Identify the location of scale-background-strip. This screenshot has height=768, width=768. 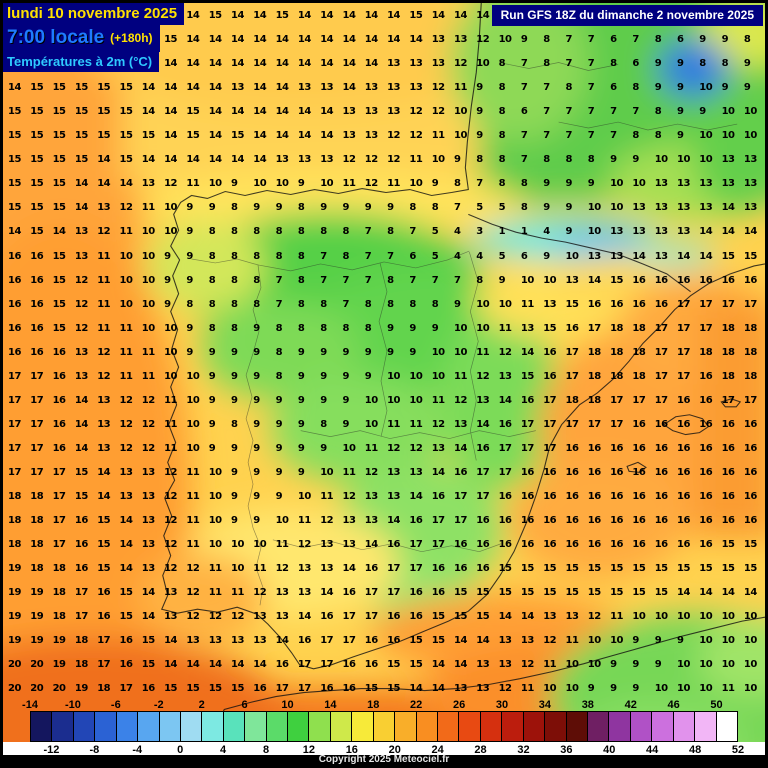
(384, 749).